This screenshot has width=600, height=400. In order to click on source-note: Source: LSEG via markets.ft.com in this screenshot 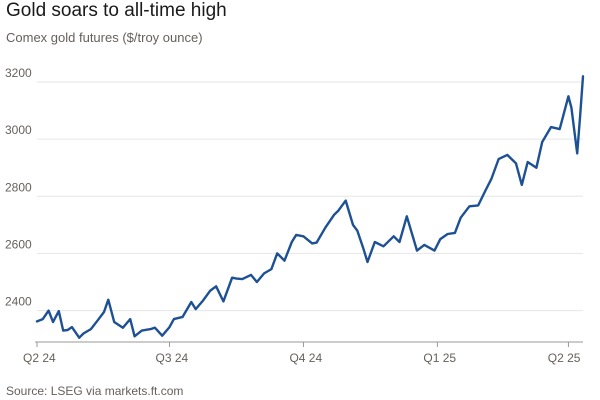, I will do `click(95, 391)`.